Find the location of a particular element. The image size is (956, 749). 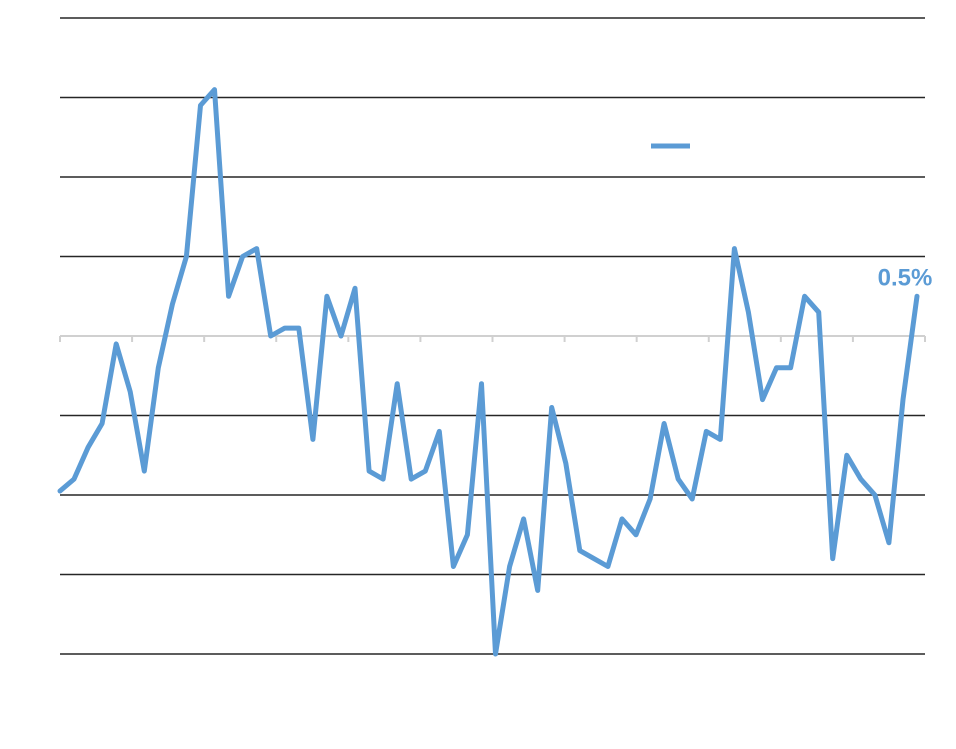

data-labels: 0.5% is located at coordinates (905, 277).